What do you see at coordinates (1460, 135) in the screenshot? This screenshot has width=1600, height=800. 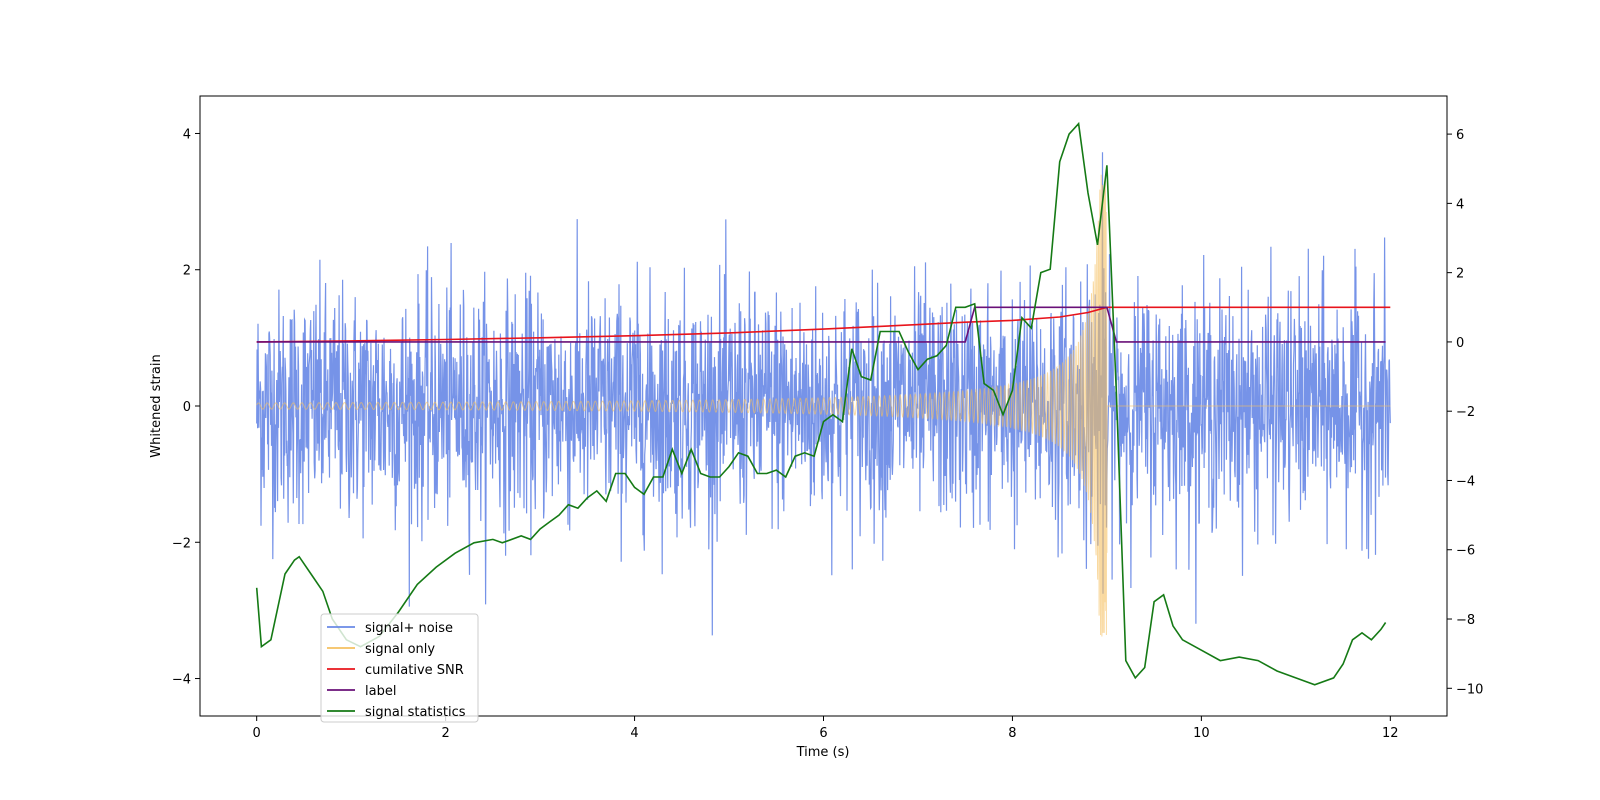 I see `y2-tick-label: 6` at bounding box center [1460, 135].